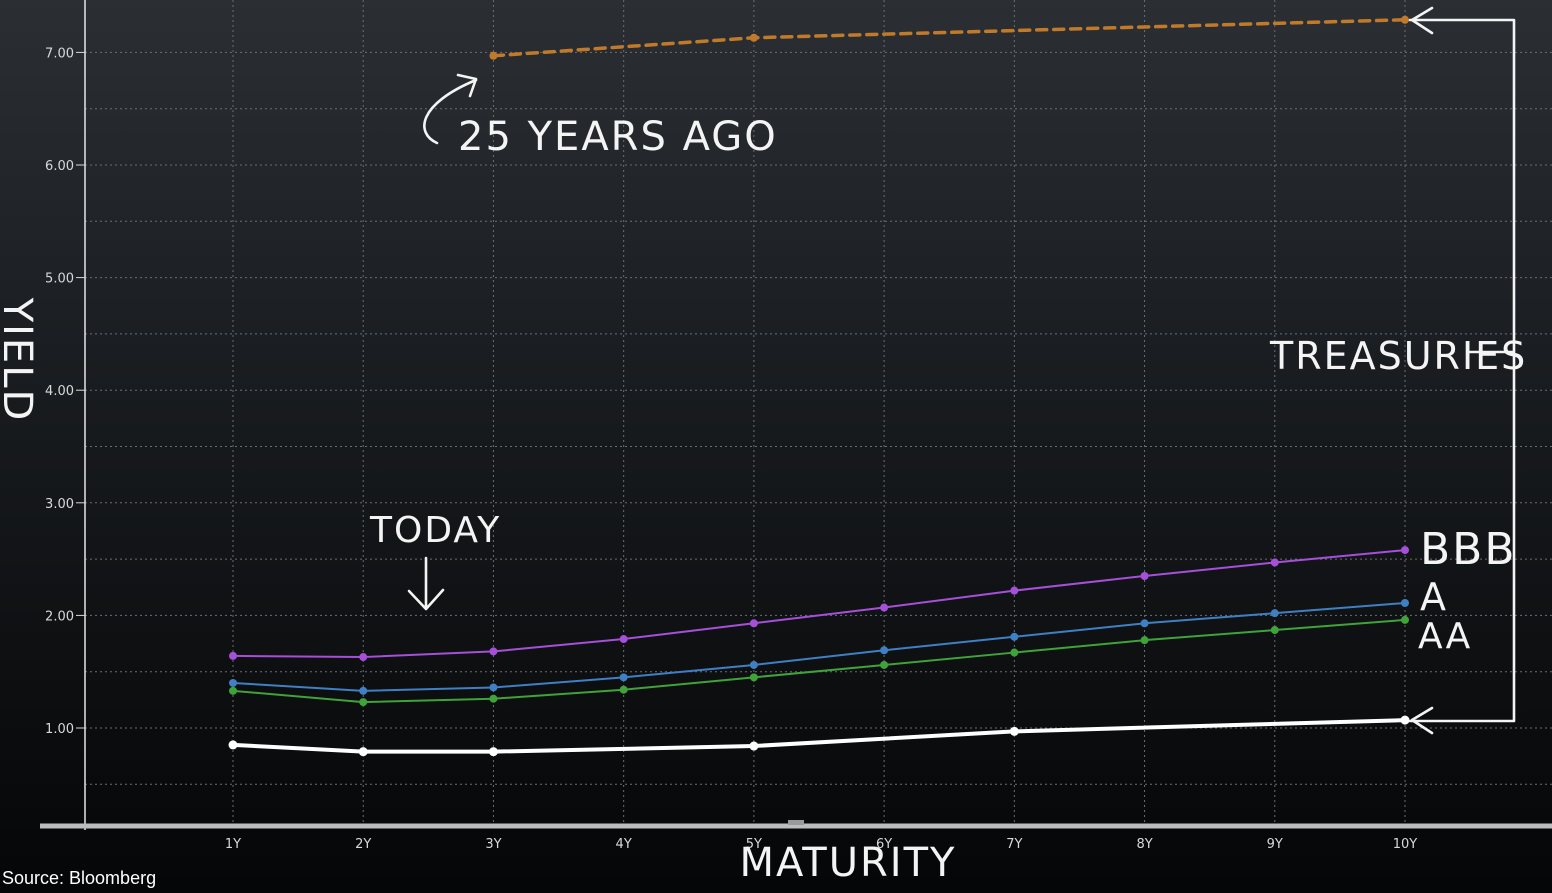  I want to click on x-tick-label: 8Y, so click(1144, 844).